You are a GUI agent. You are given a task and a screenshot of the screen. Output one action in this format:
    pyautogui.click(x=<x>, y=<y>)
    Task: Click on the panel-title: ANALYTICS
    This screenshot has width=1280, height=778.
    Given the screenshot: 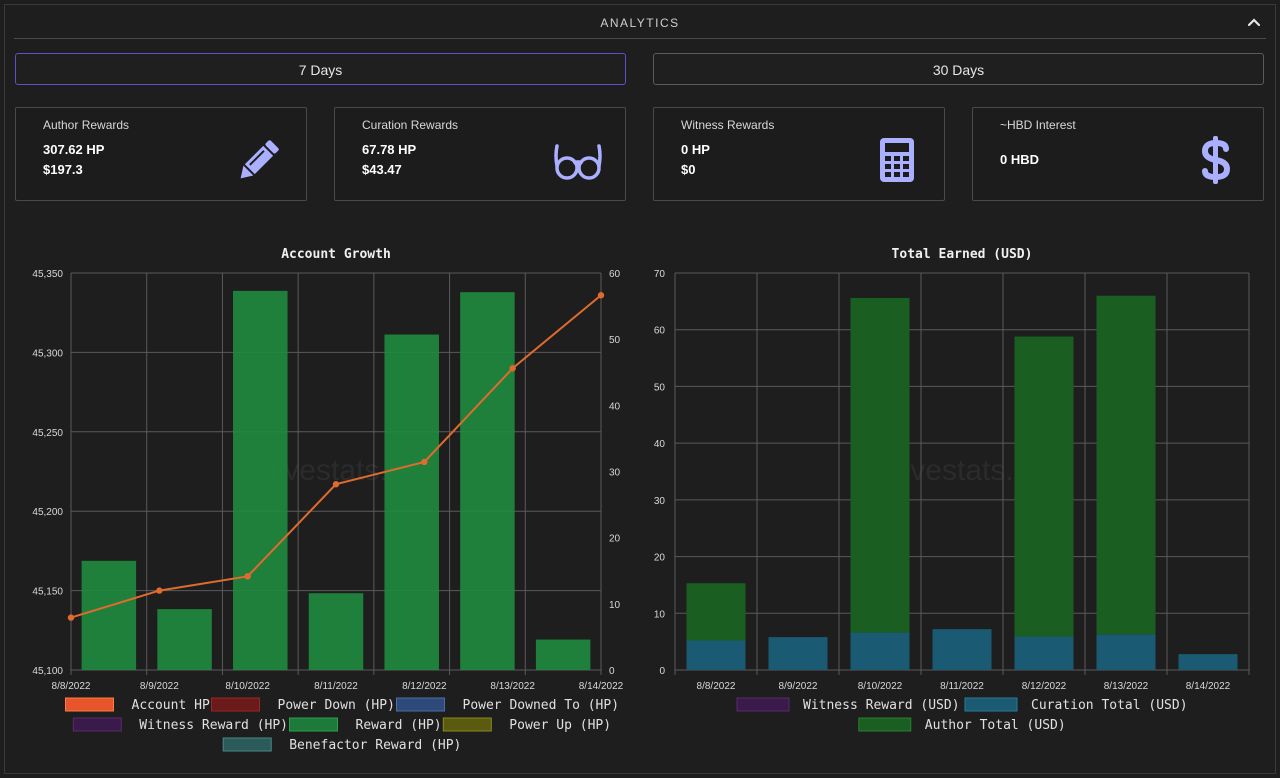 What is the action you would take?
    pyautogui.click(x=640, y=23)
    